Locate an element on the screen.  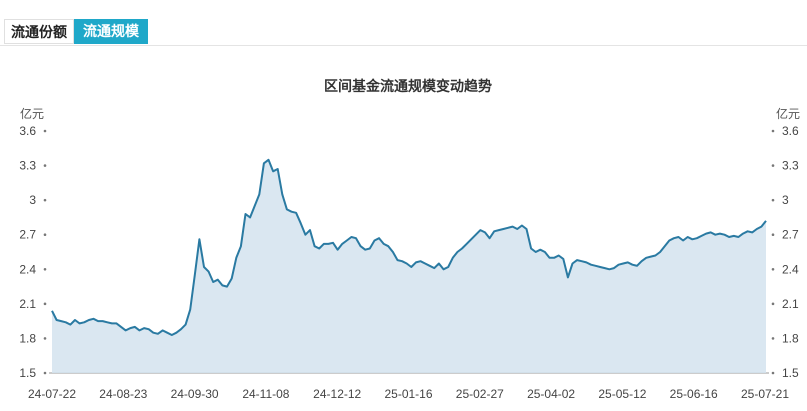
x-tick-label: 24-09-30 is located at coordinates (195, 394).